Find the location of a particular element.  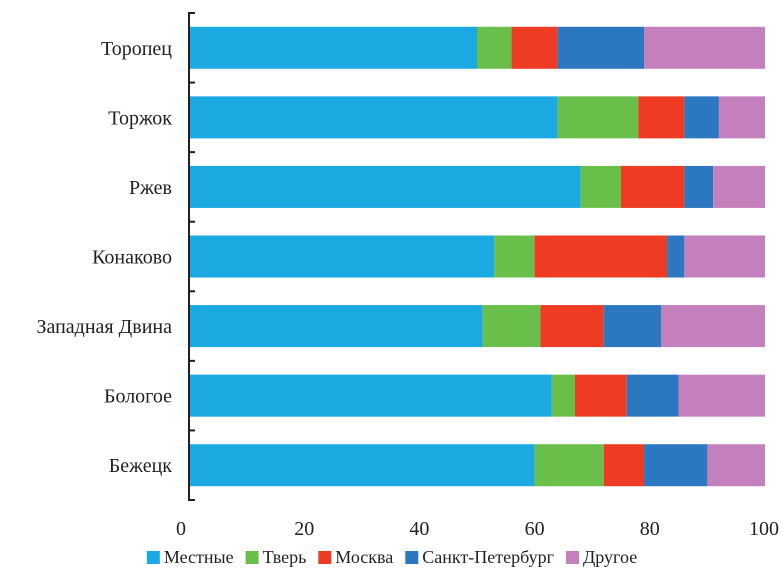

category-label: Торопец is located at coordinates (136, 49).